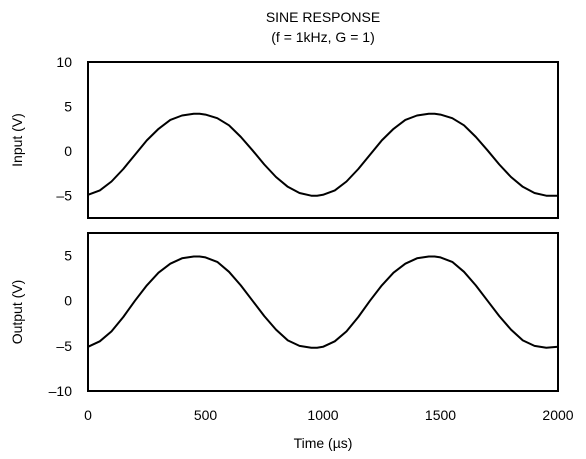 The image size is (586, 459). Describe the element at coordinates (322, 415) in the screenshot. I see `x-tick-label: 1000` at that location.